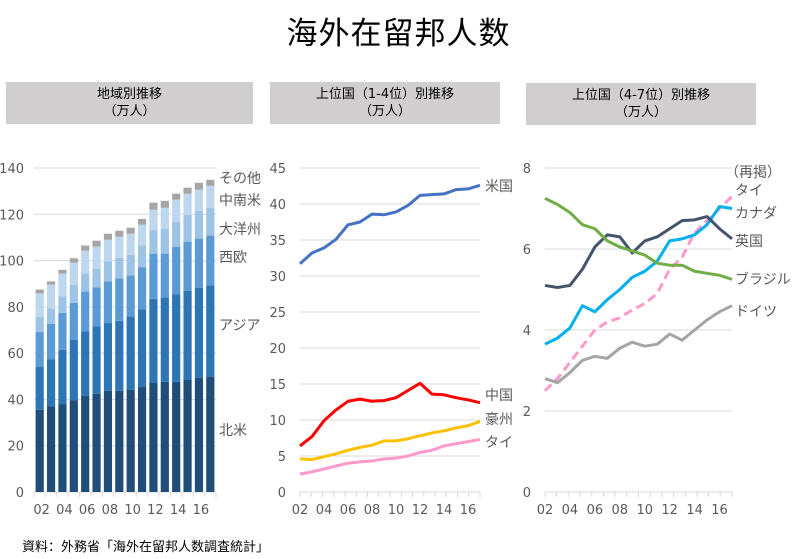 The height and width of the screenshot is (559, 797). I want to click on series-label: ブラジル, so click(763, 279).